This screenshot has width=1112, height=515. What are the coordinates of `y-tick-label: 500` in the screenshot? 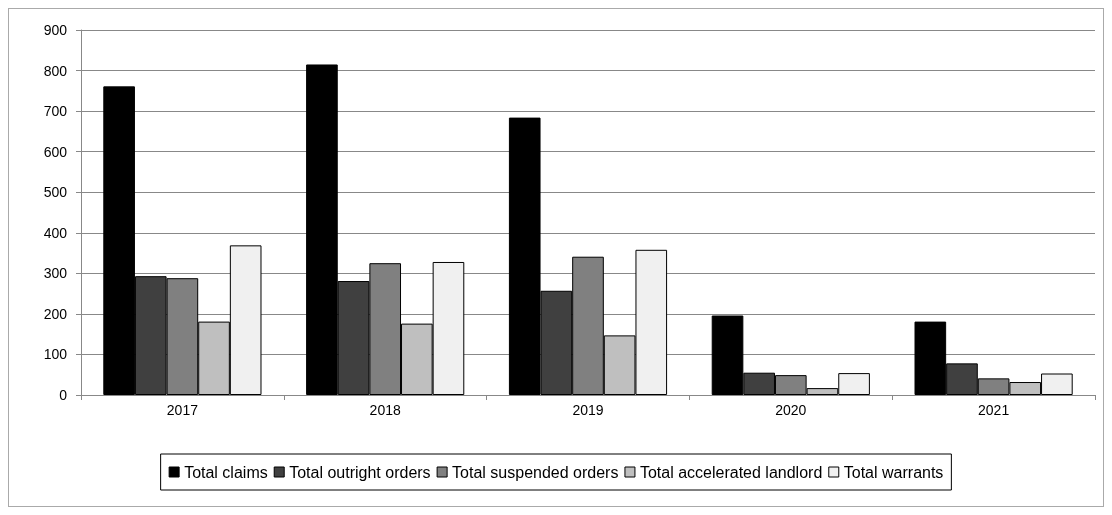 It's located at (55, 192).